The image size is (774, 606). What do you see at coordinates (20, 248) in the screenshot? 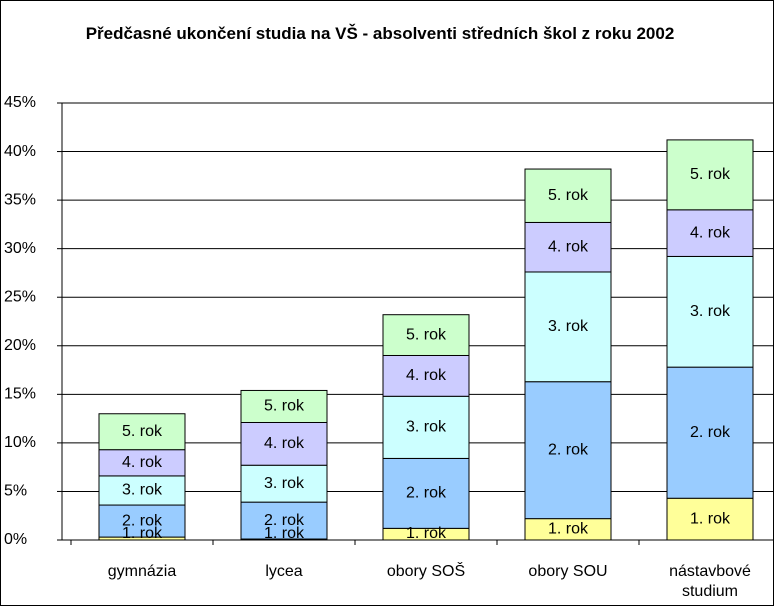
I see `y-tick-label: 30%` at bounding box center [20, 248].